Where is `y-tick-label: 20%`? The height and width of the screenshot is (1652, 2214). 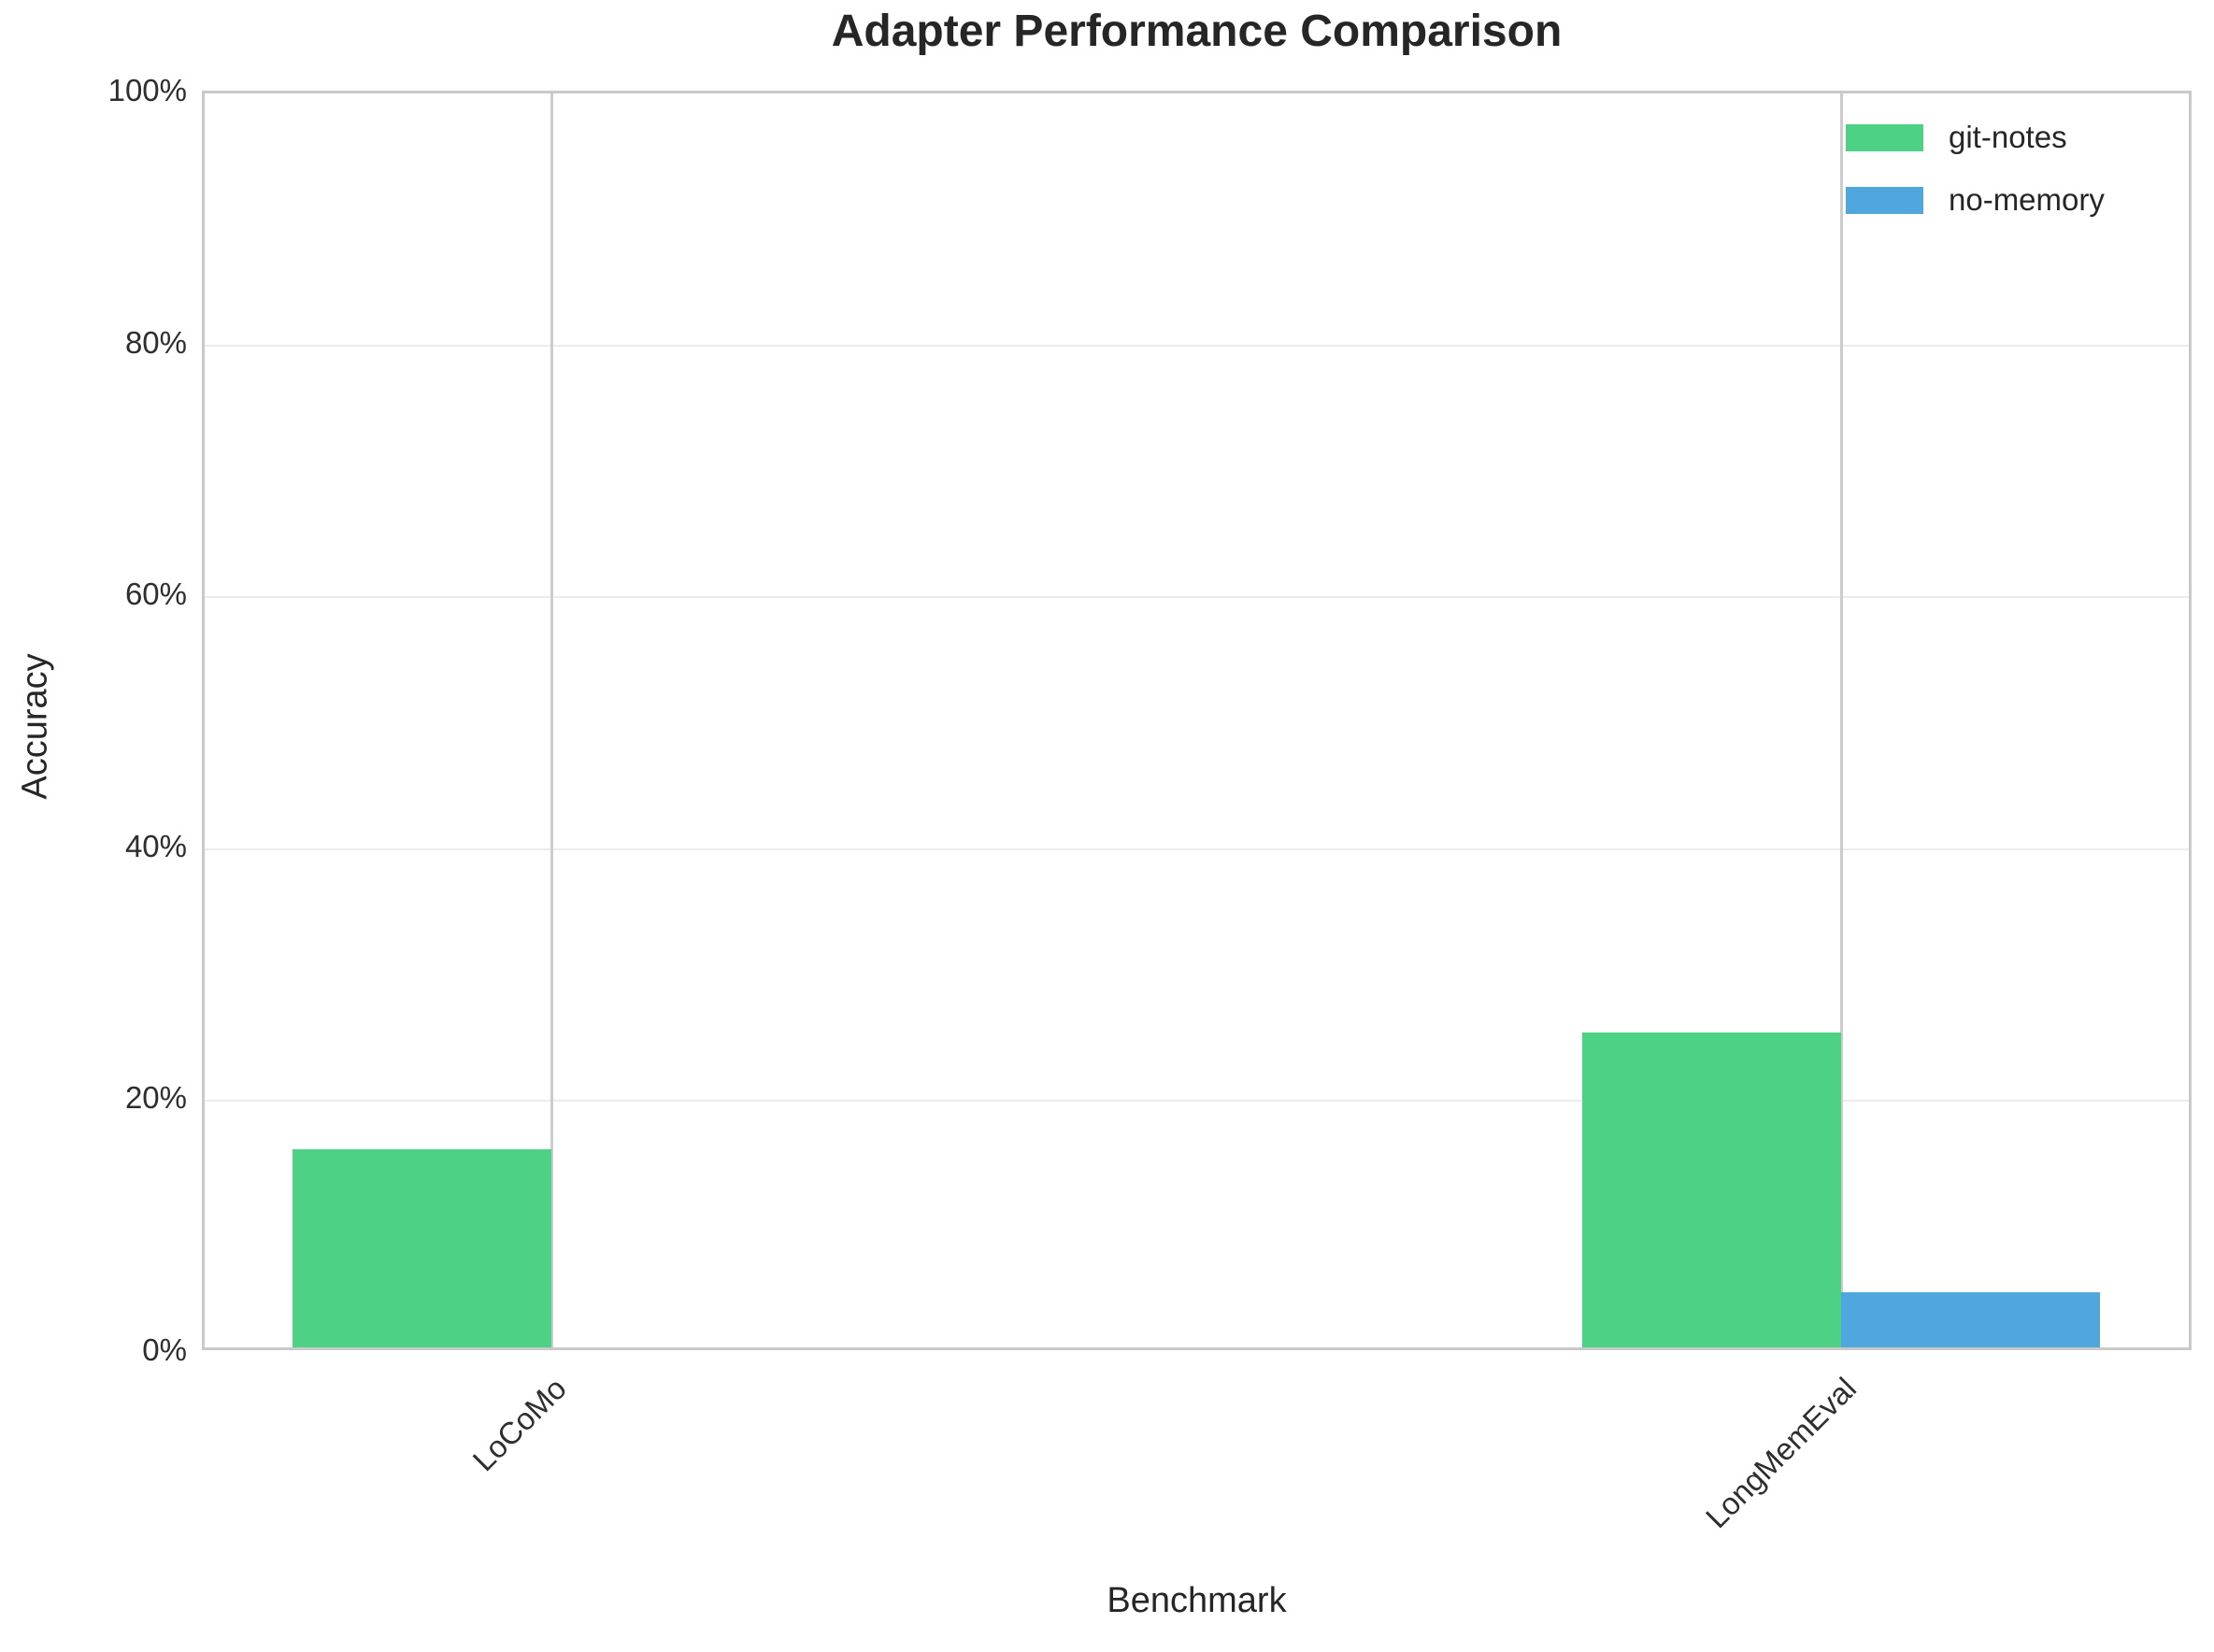
y-tick-label: 20% is located at coordinates (155, 1098).